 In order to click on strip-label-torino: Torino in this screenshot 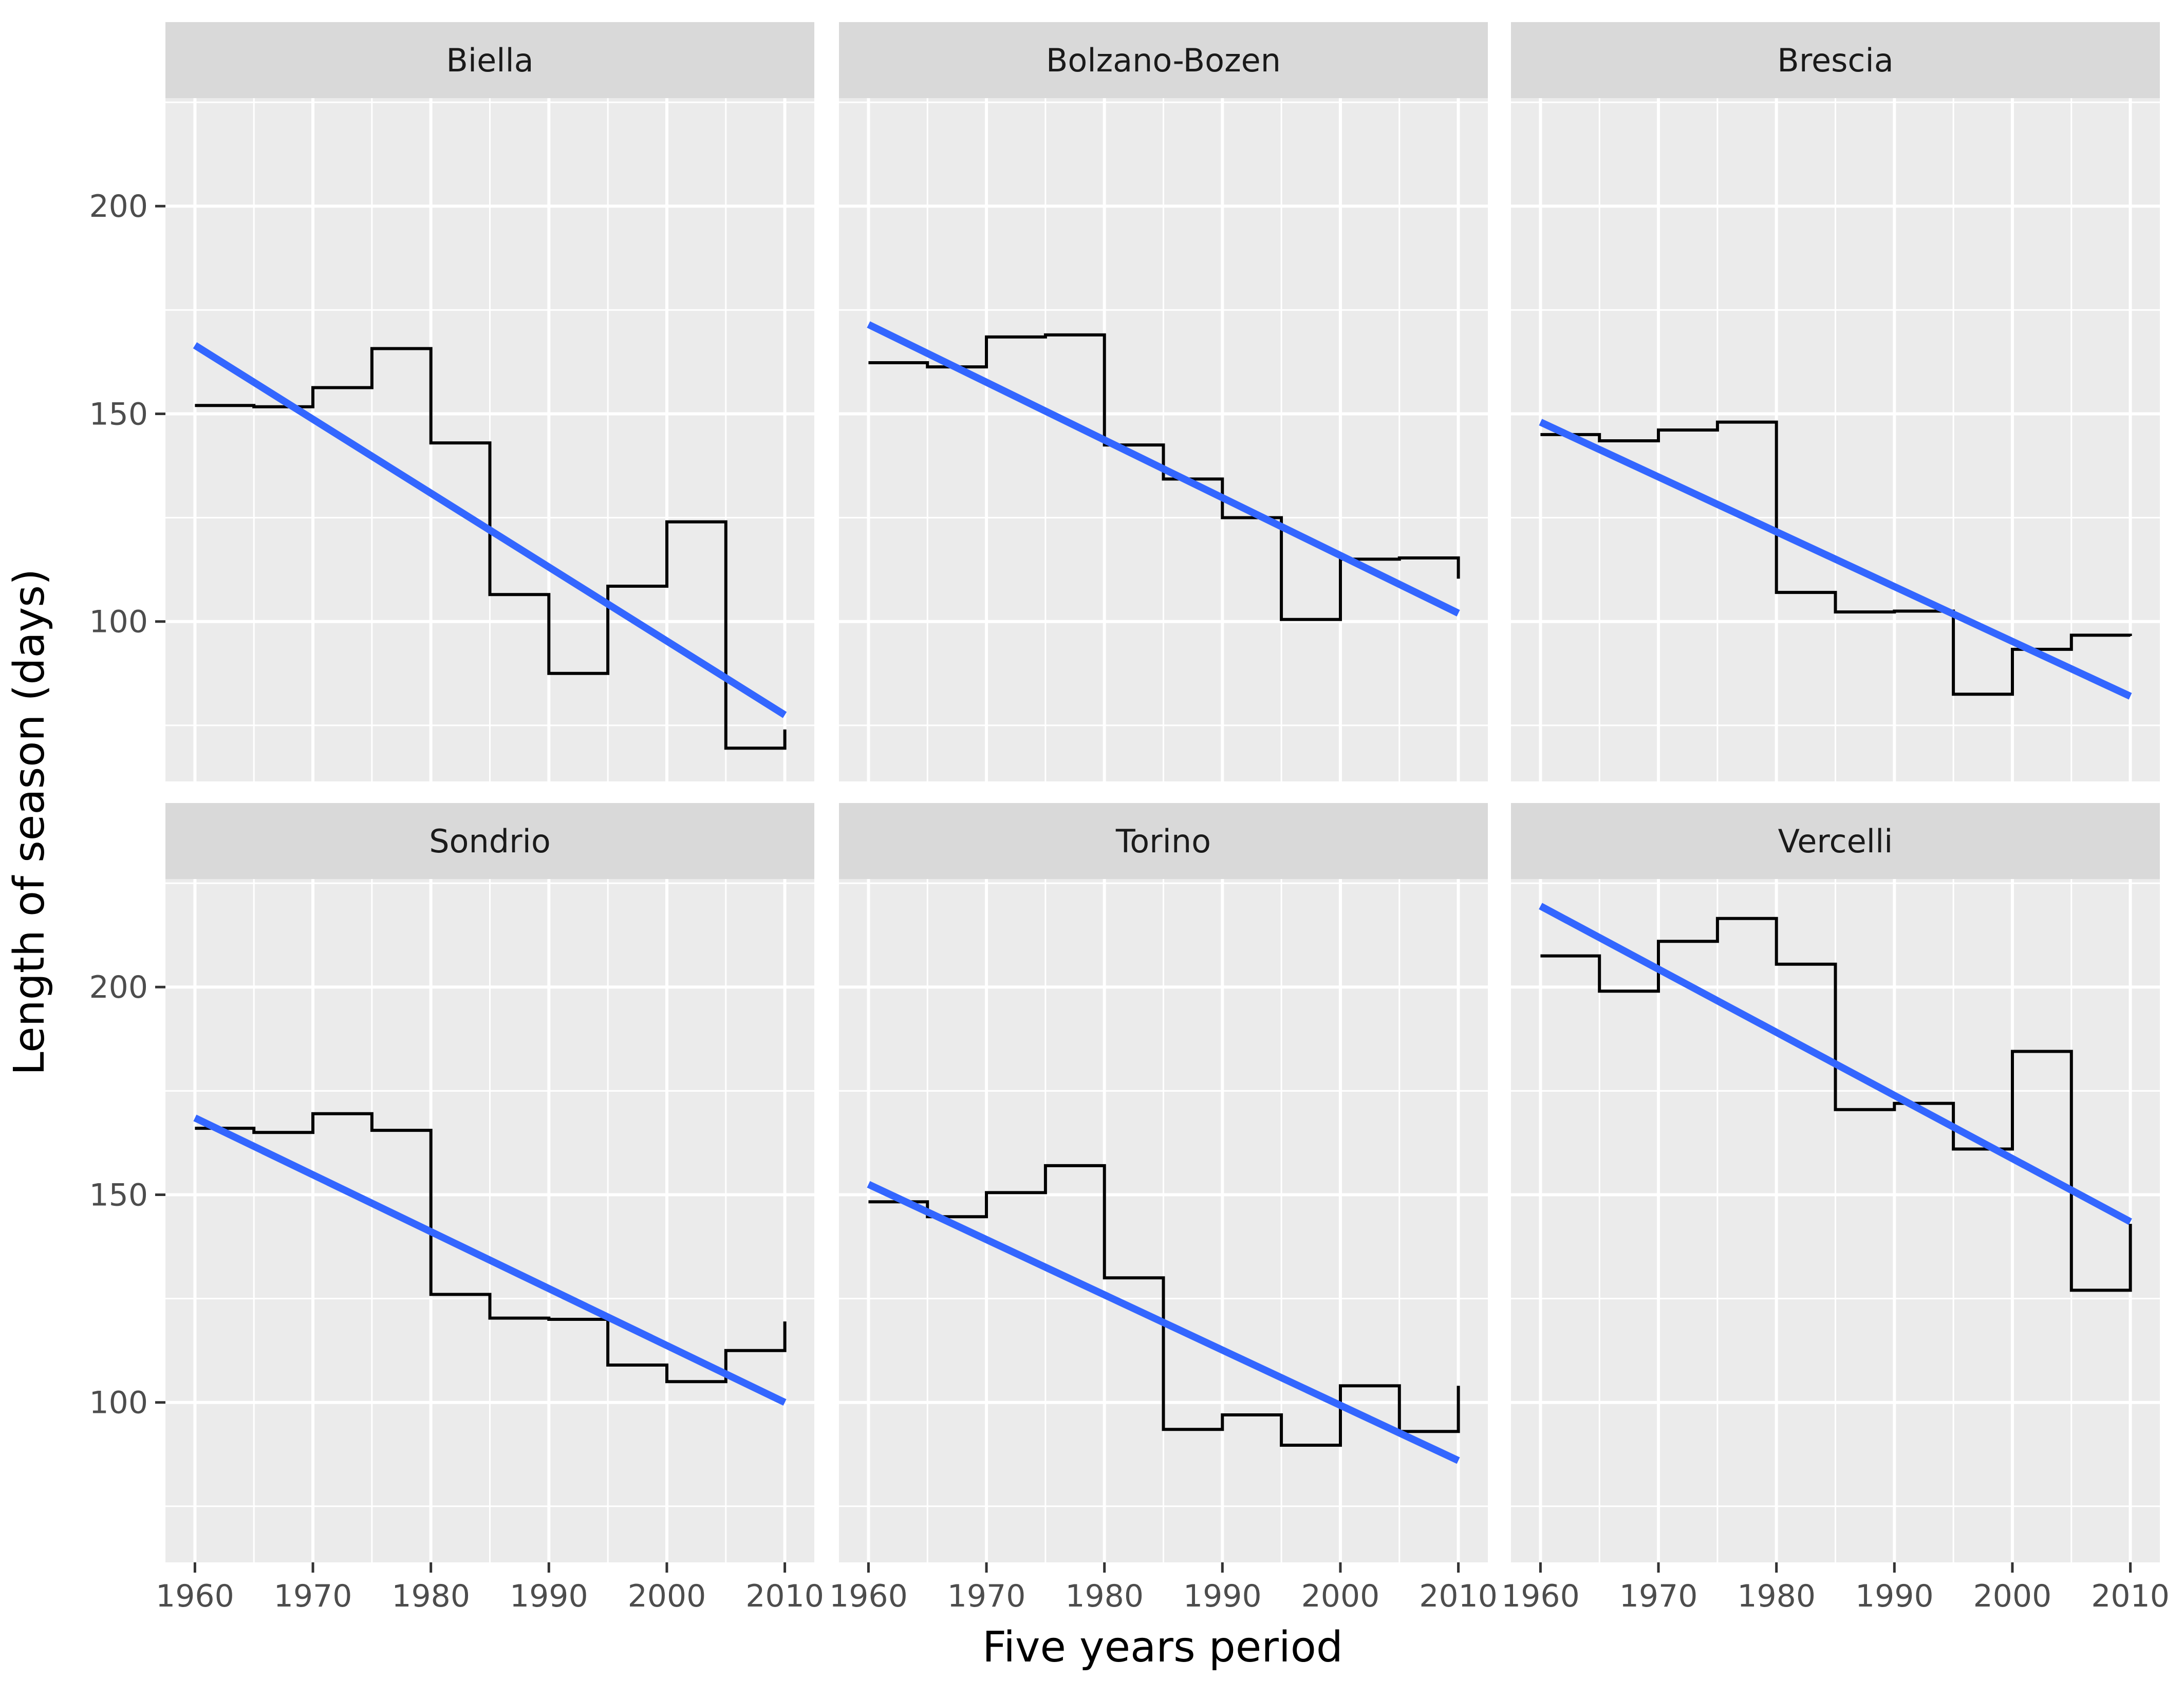, I will do `click(1163, 841)`.